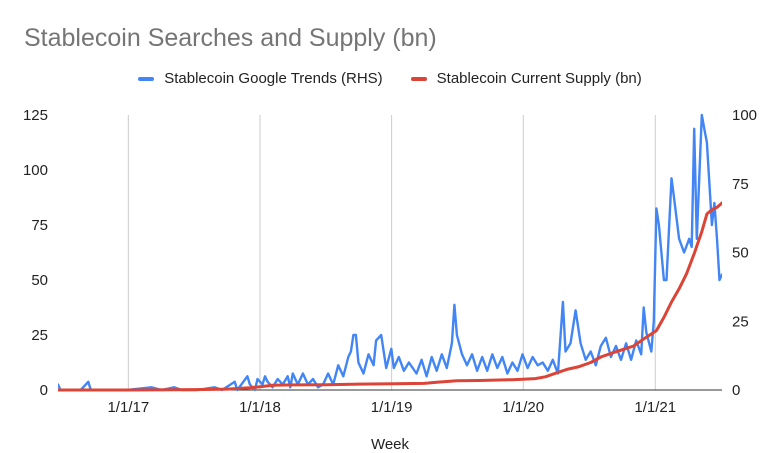 The width and height of the screenshot is (780, 453). I want to click on y-left-tick-label: 25, so click(39, 335).